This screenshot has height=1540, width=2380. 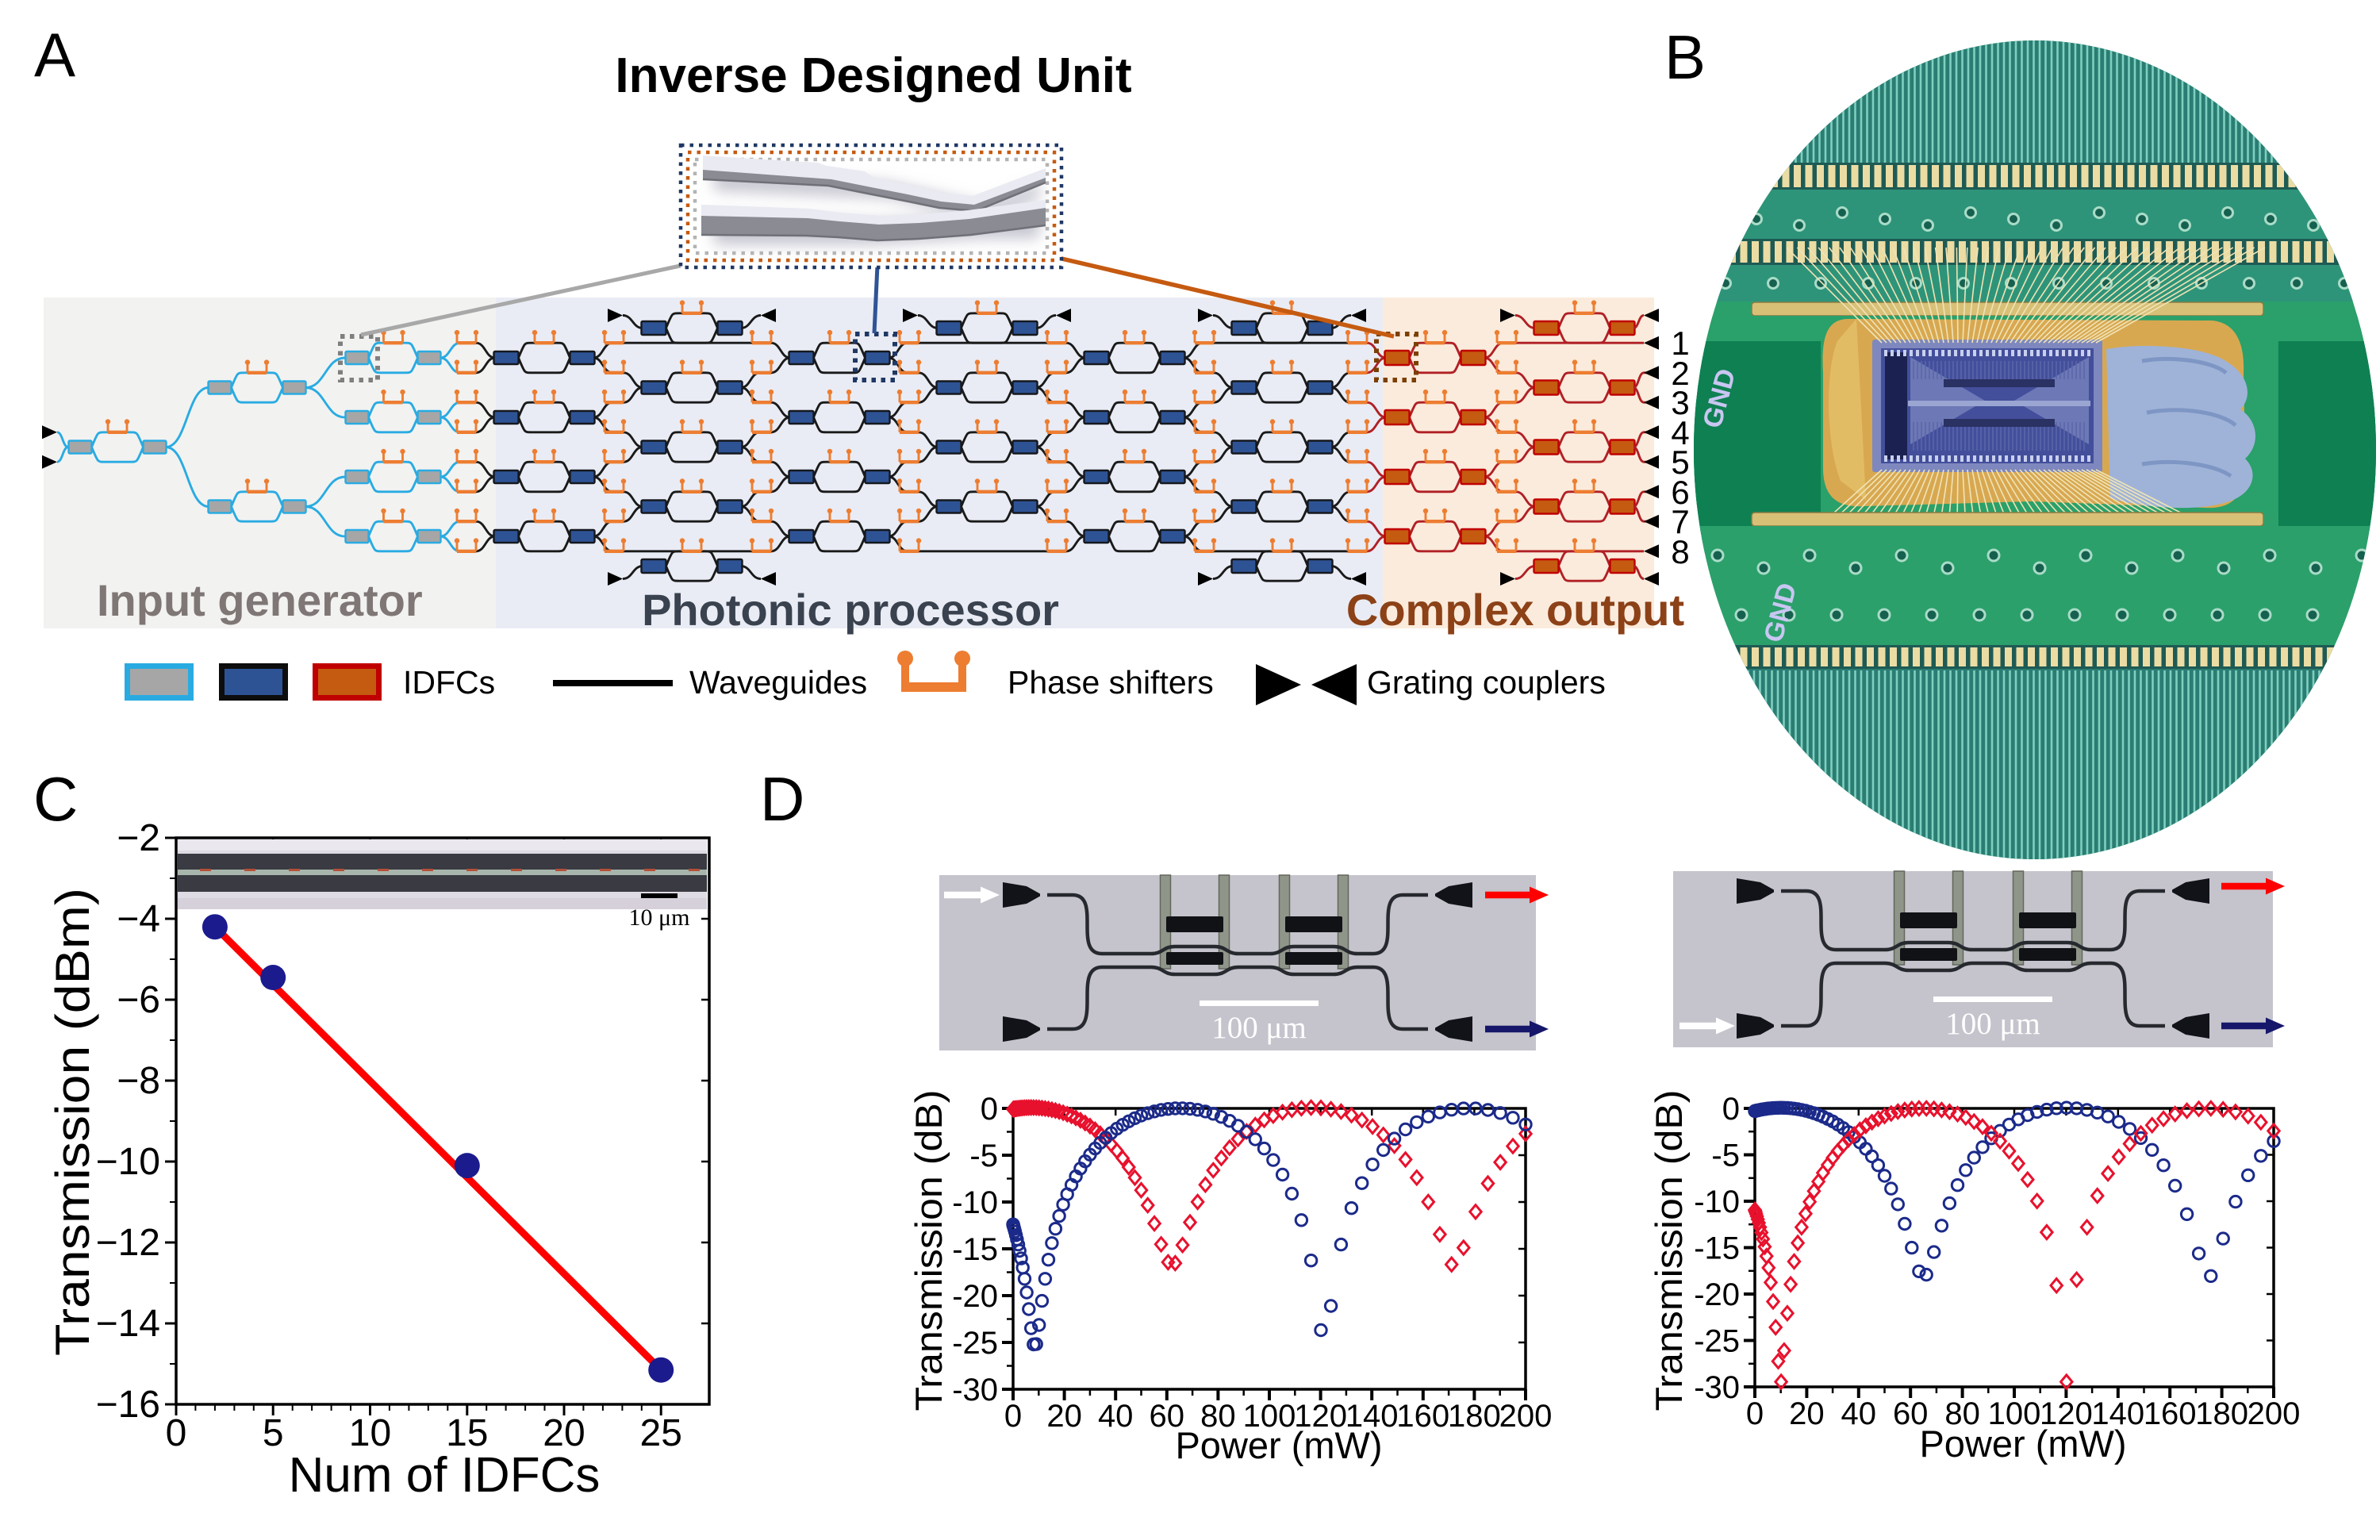 What do you see at coordinates (1685, 57) in the screenshot?
I see `svg-text: B` at bounding box center [1685, 57].